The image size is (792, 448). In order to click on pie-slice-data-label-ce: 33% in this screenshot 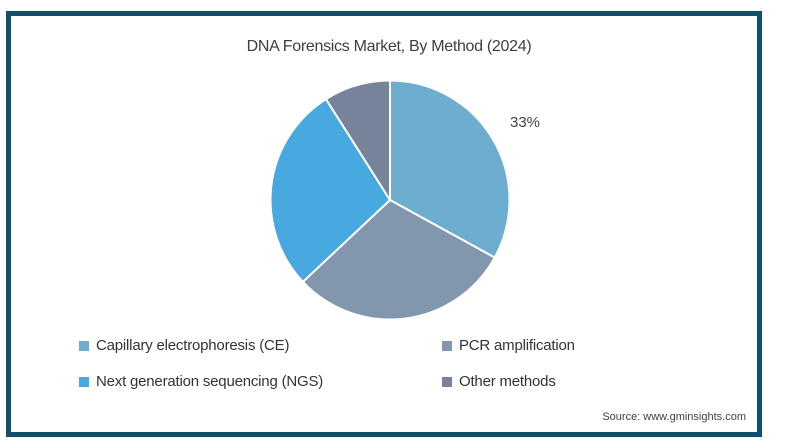, I will do `click(525, 122)`.